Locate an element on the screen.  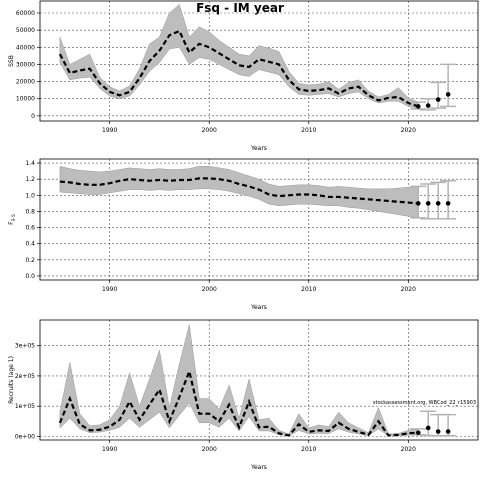
y-axis-label: Recruits (age 1) is located at coordinates (11, 380).